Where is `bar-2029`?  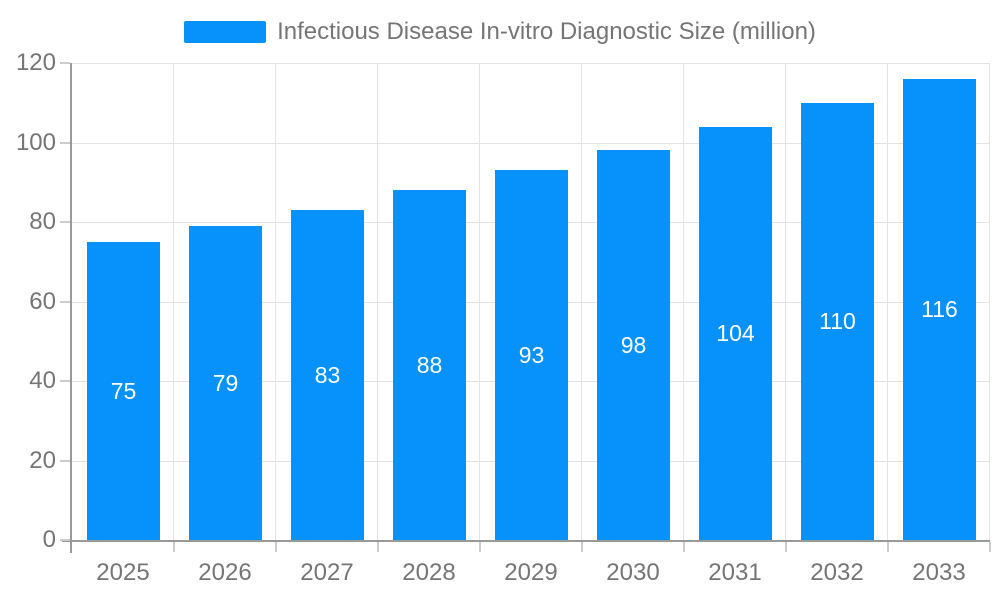
bar-2029 is located at coordinates (531, 355).